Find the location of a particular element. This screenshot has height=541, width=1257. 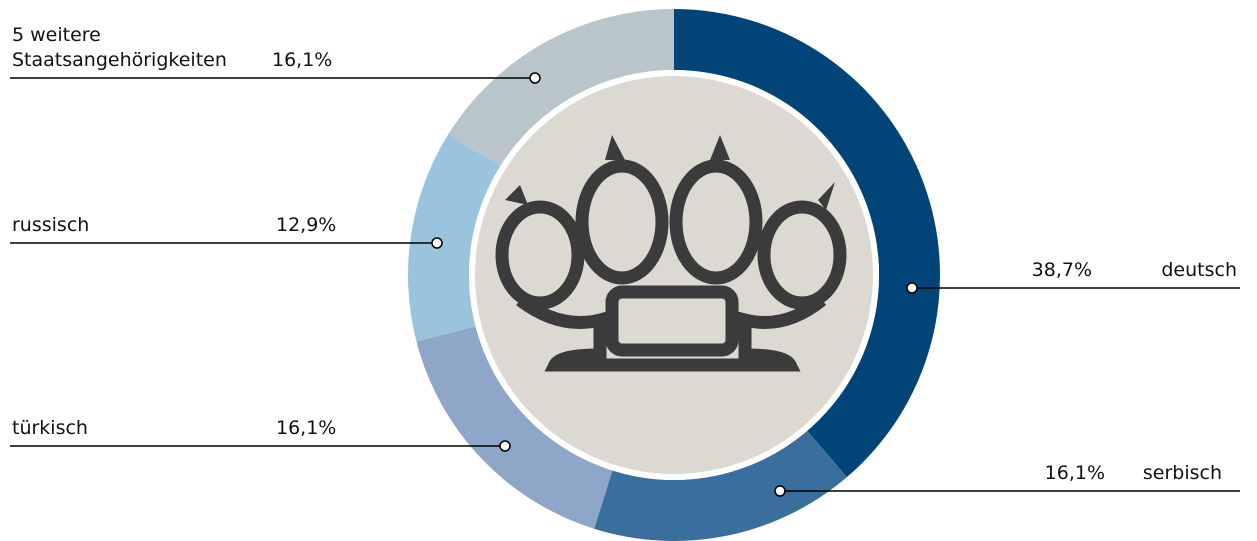

category-label: serbisch is located at coordinates (1182, 473).